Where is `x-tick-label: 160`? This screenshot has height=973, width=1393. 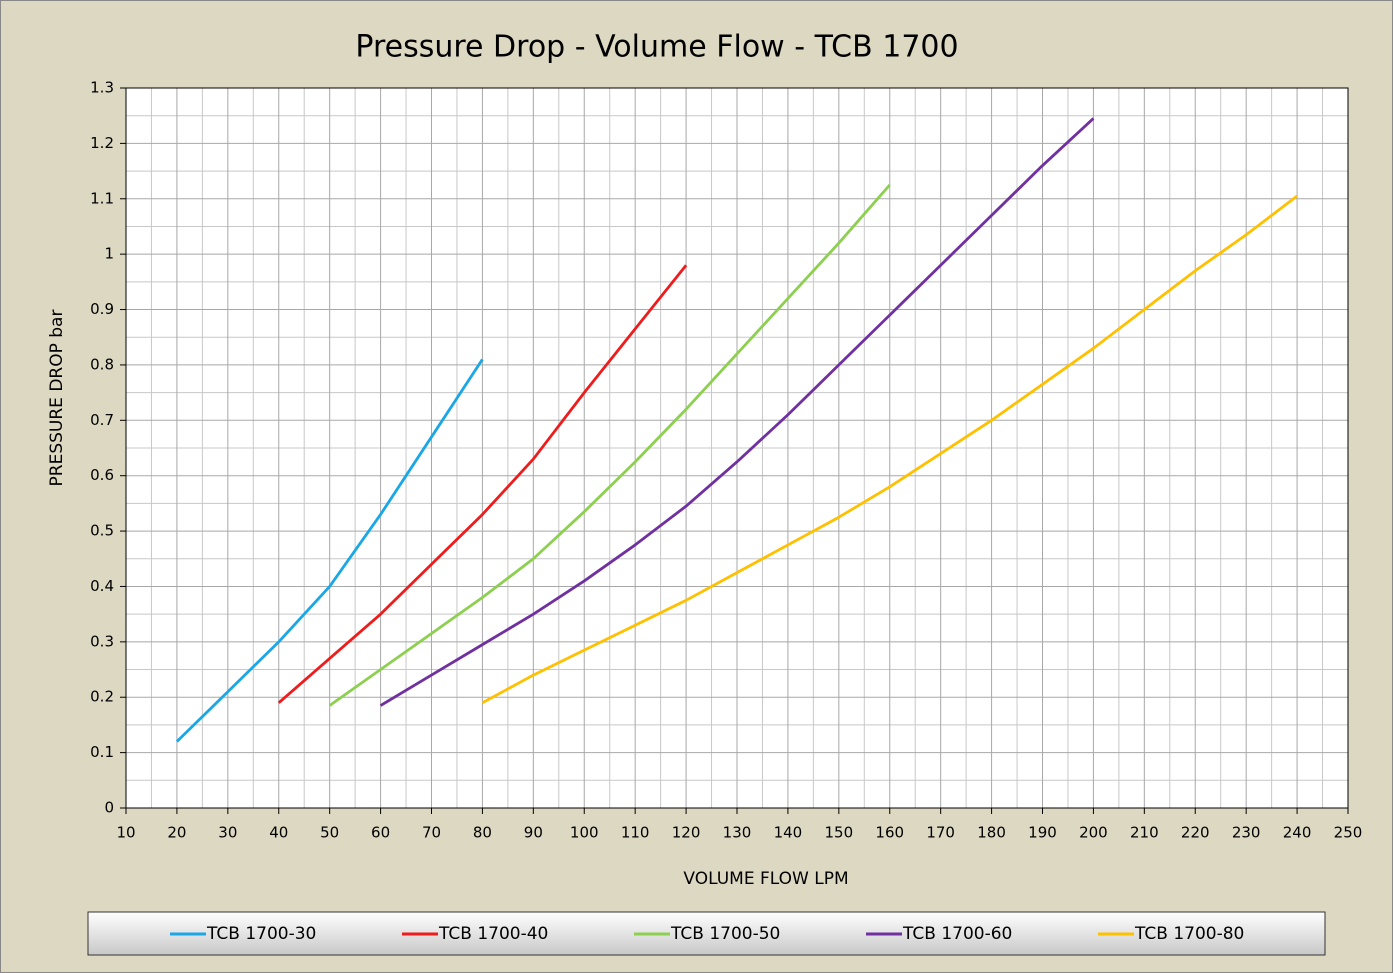 x-tick-label: 160 is located at coordinates (889, 833).